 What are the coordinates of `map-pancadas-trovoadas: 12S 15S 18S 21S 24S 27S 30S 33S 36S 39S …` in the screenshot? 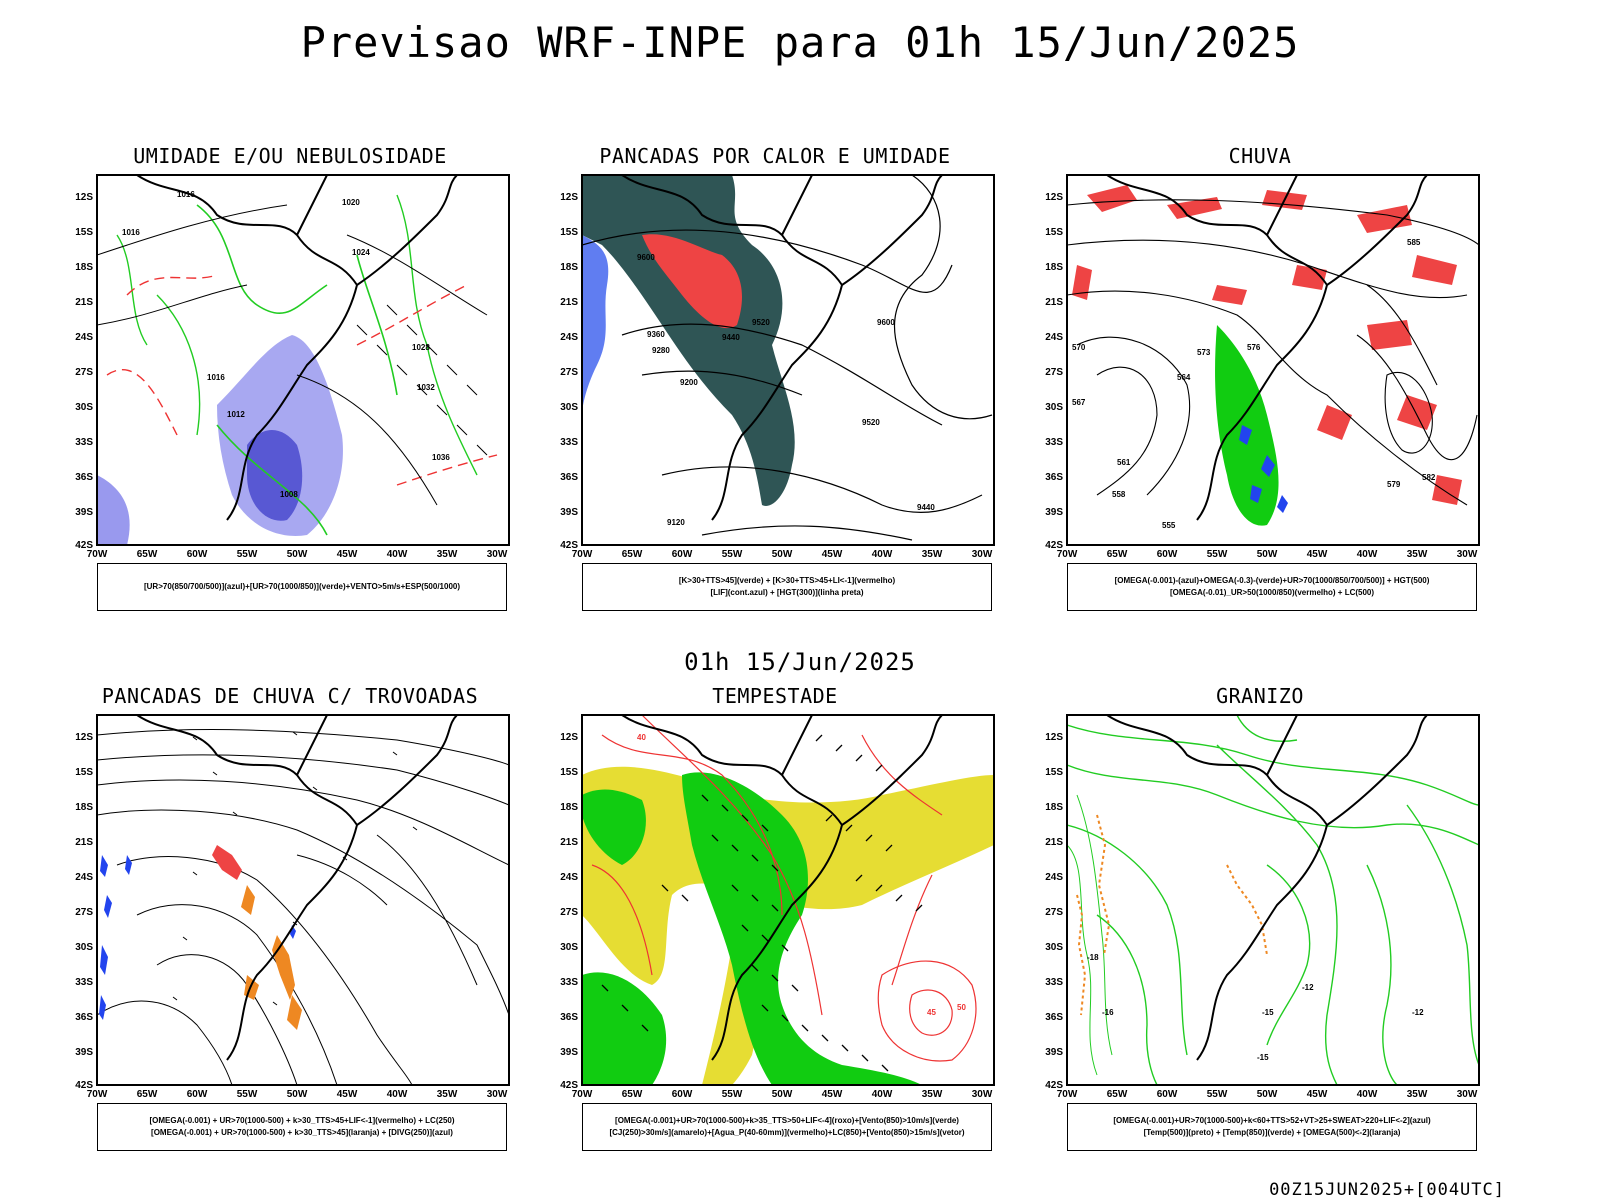 It's located at (292, 907).